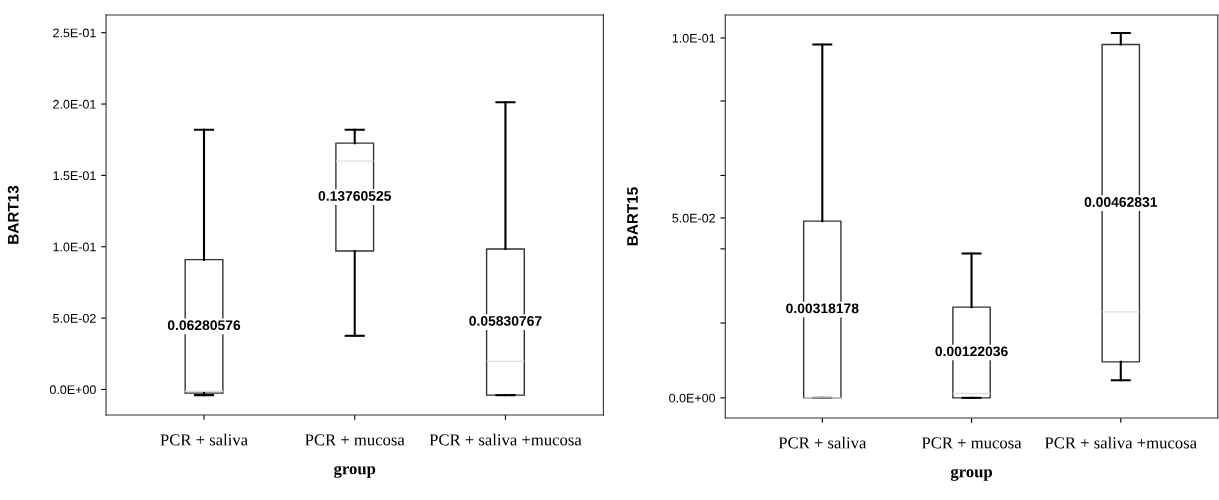 This screenshot has width=1219, height=500. What do you see at coordinates (632, 216) in the screenshot?
I see `y-axis-title: BART15` at bounding box center [632, 216].